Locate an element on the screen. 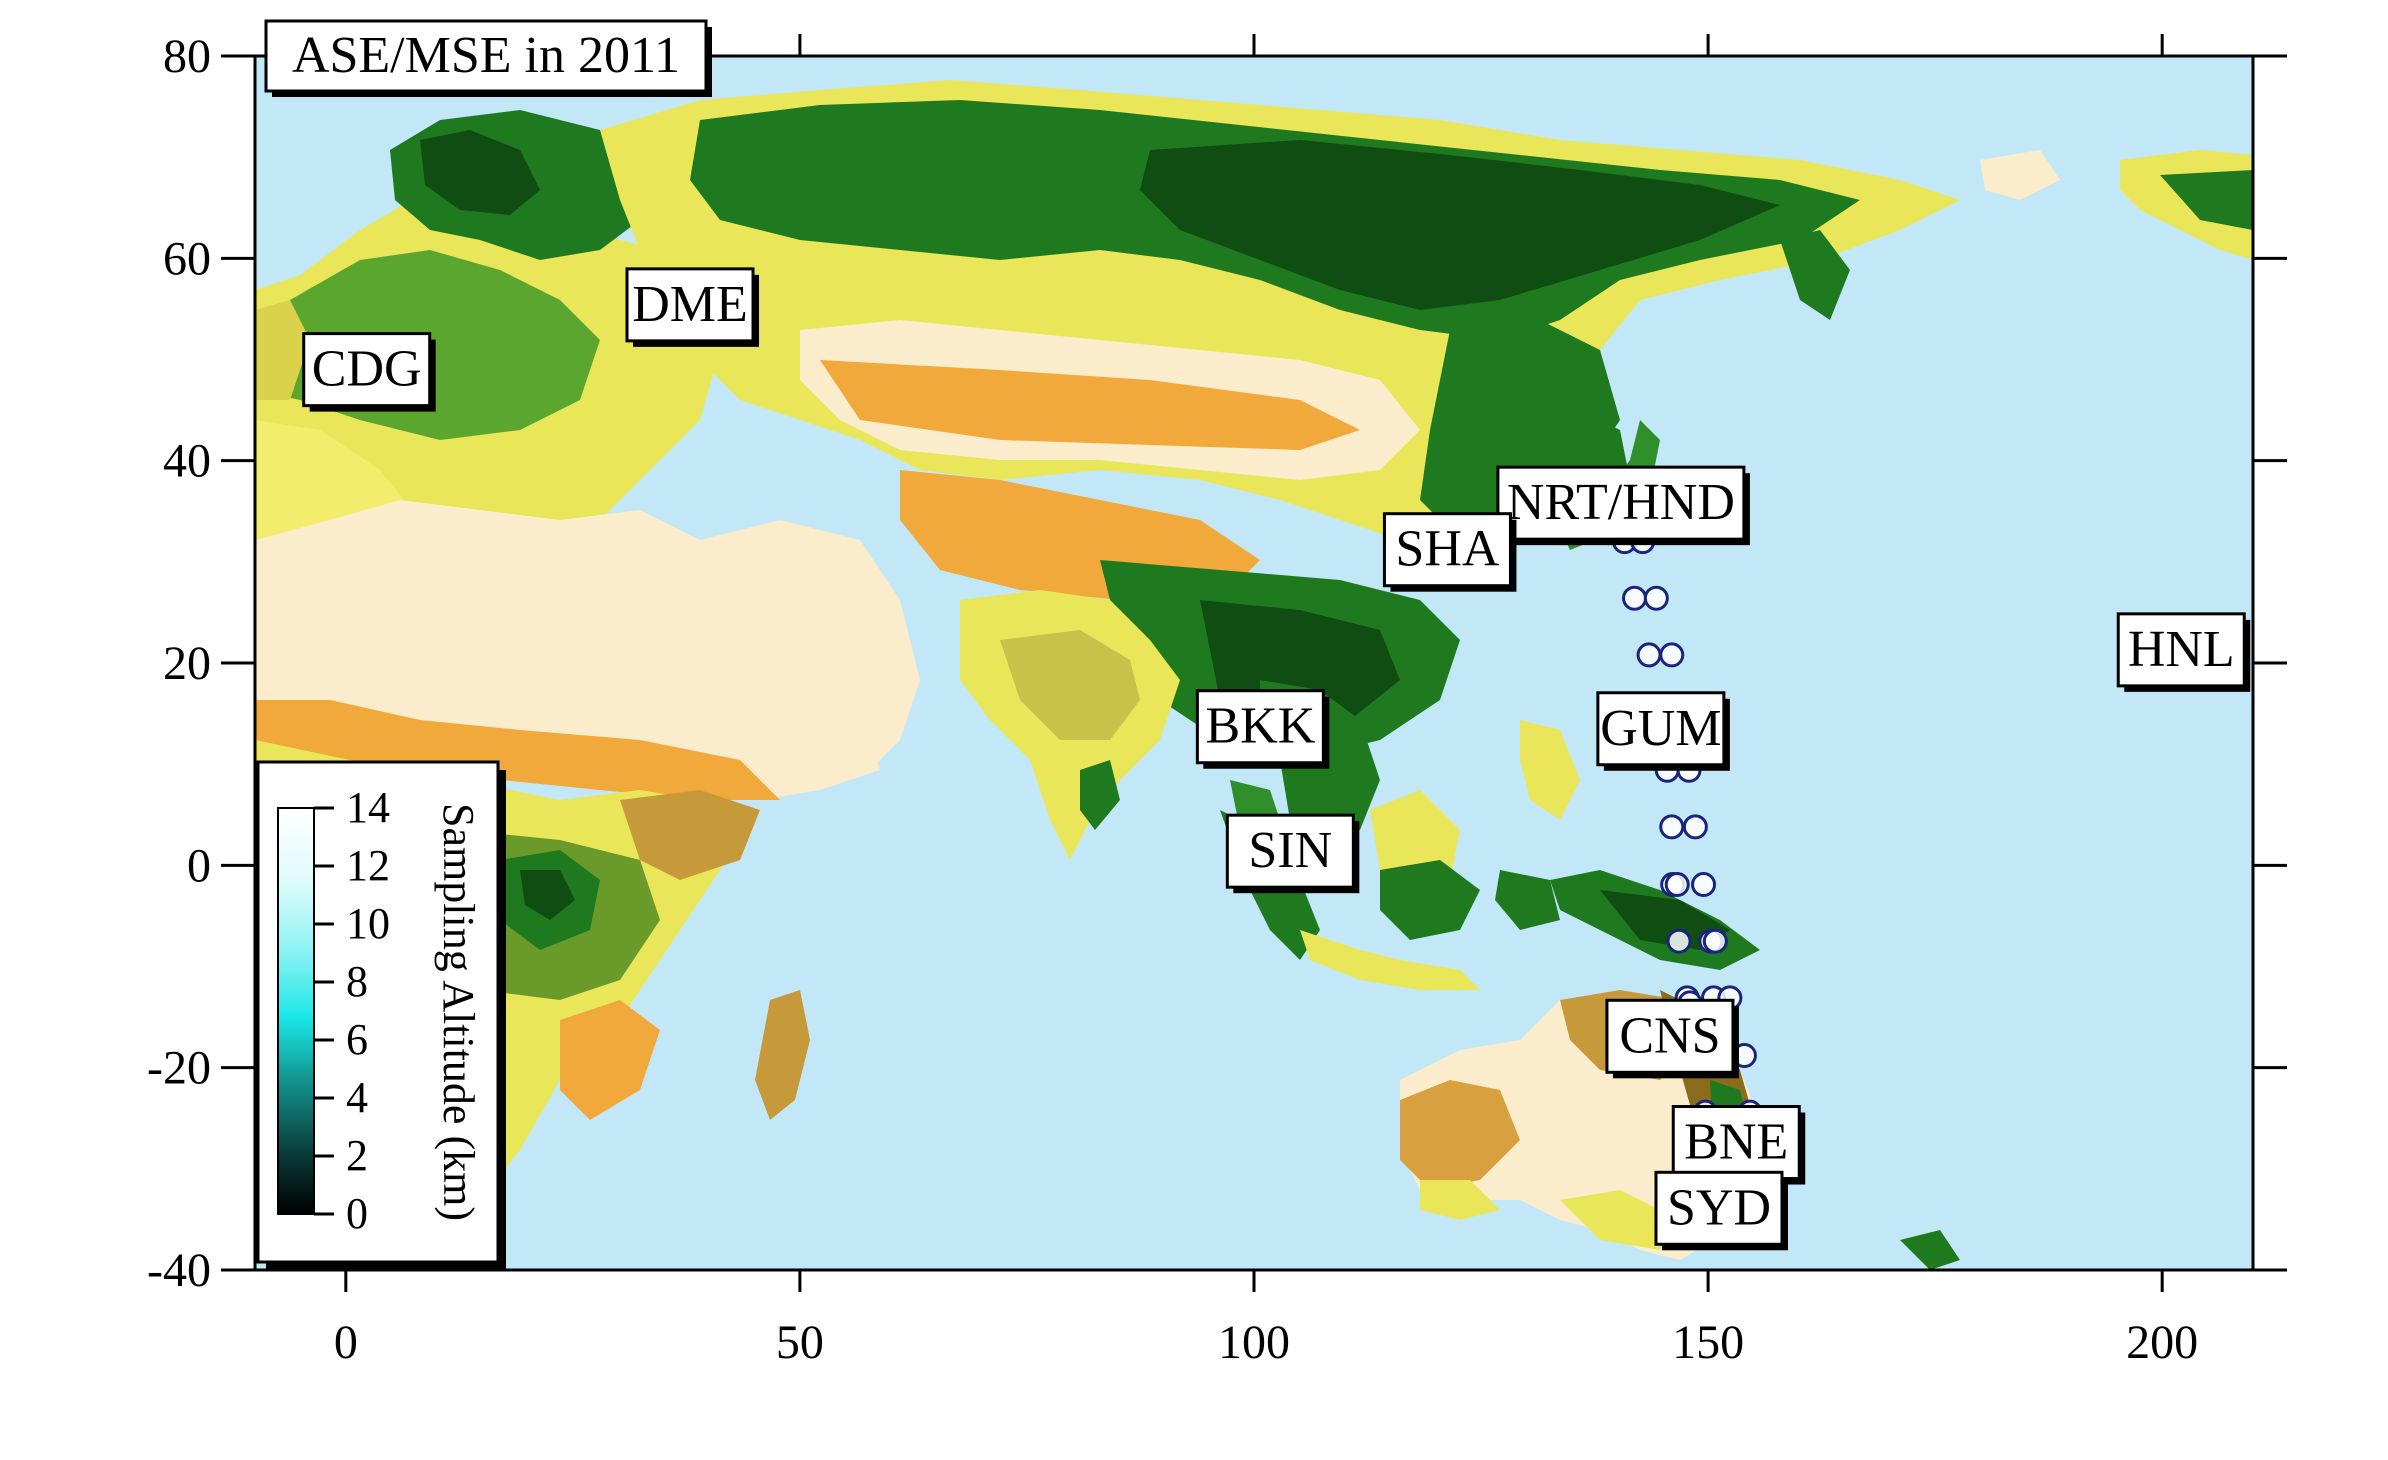 Image resolution: width=2388 pixels, height=1460 pixels. city-label-gum: GUM is located at coordinates (1663, 731).